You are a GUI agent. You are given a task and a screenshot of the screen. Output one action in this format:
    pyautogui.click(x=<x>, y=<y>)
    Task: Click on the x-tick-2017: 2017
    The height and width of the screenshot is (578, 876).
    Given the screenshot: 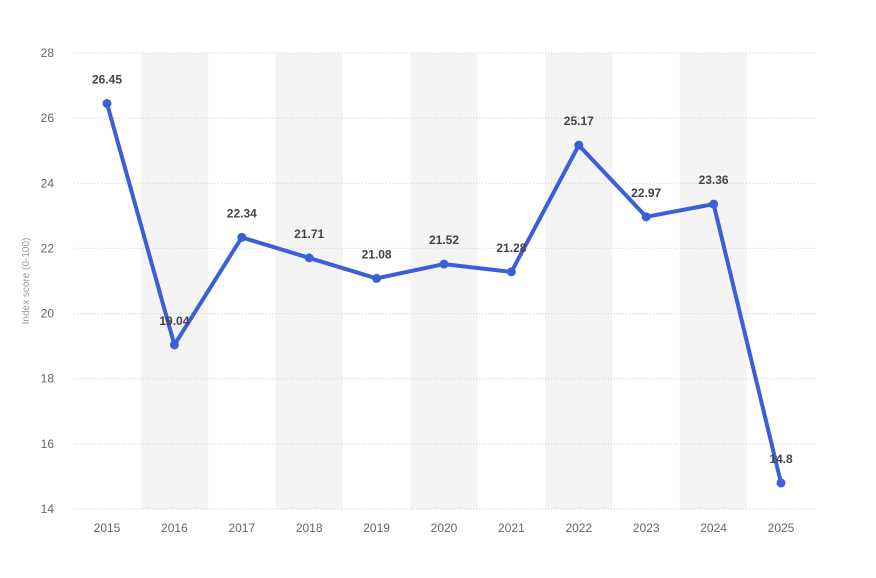 What is the action you would take?
    pyautogui.click(x=241, y=528)
    